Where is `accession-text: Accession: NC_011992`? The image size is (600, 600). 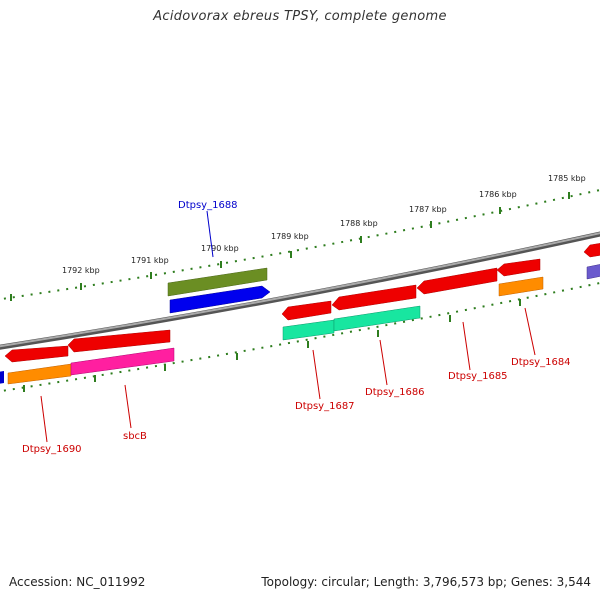 accession-text: Accession: NC_011992 is located at coordinates (77, 582).